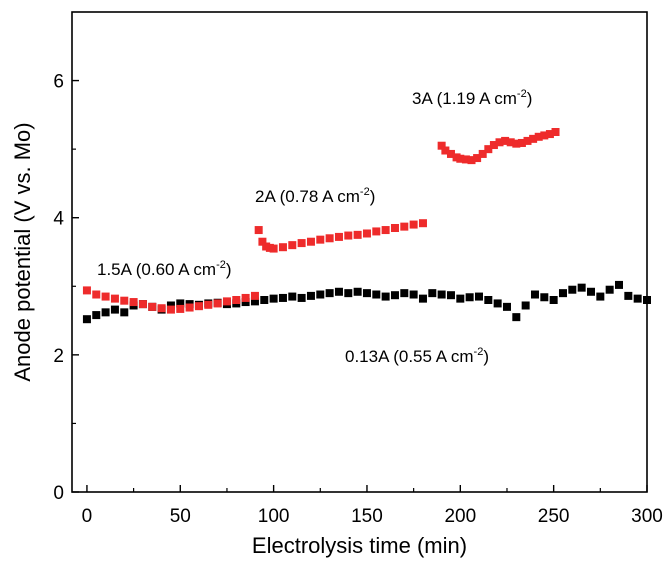 The image size is (667, 568). What do you see at coordinates (554, 516) in the screenshot?
I see `x-tick-label: 250` at bounding box center [554, 516].